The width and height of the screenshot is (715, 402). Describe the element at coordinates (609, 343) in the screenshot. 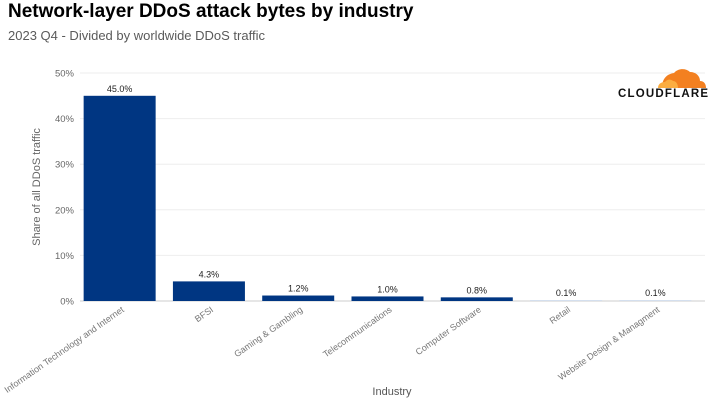

I see `x-tick-label: Website Design & Managment` at that location.